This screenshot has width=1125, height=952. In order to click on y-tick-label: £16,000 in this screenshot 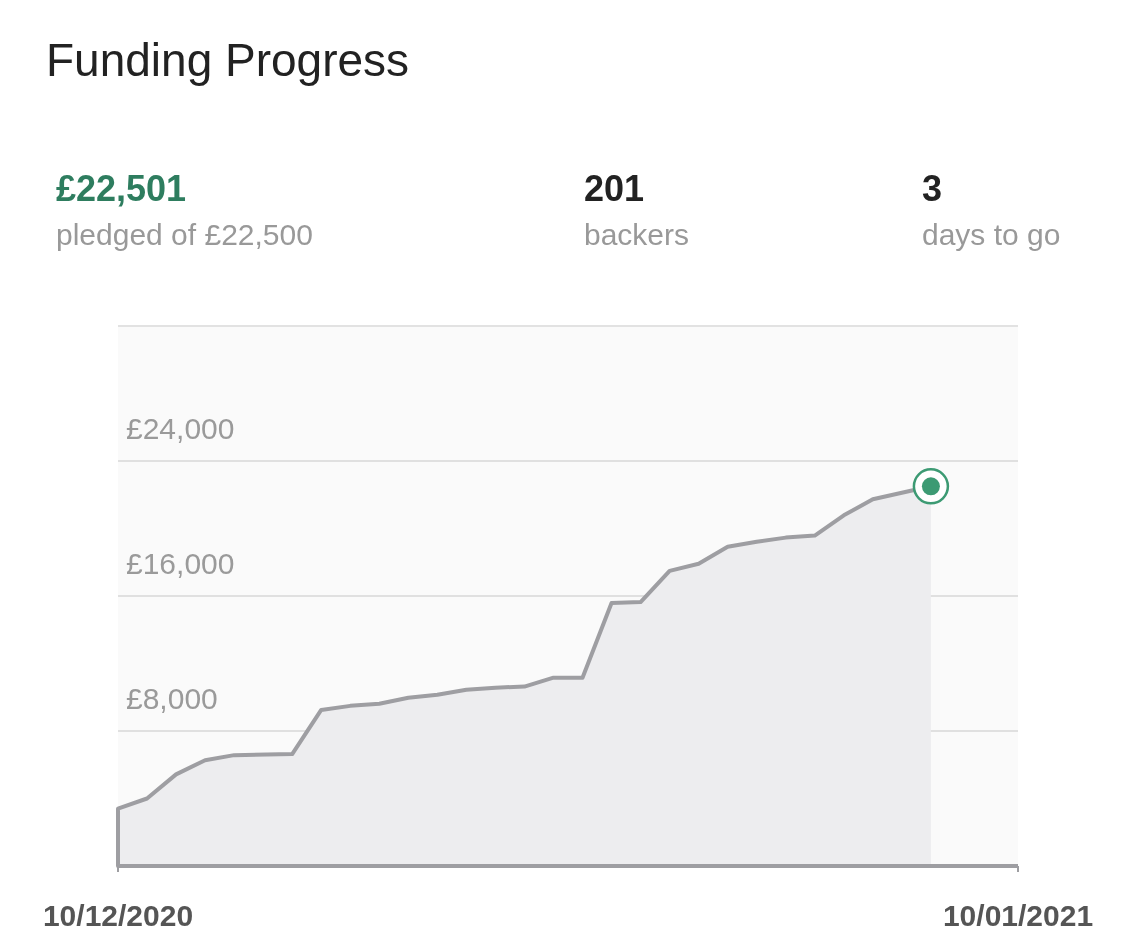, I will do `click(180, 563)`.